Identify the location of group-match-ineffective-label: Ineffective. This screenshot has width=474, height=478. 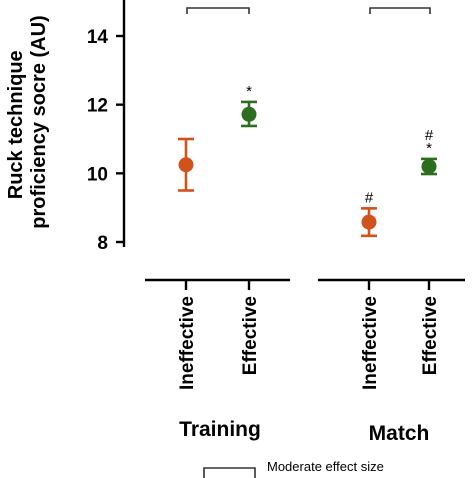
(370, 343).